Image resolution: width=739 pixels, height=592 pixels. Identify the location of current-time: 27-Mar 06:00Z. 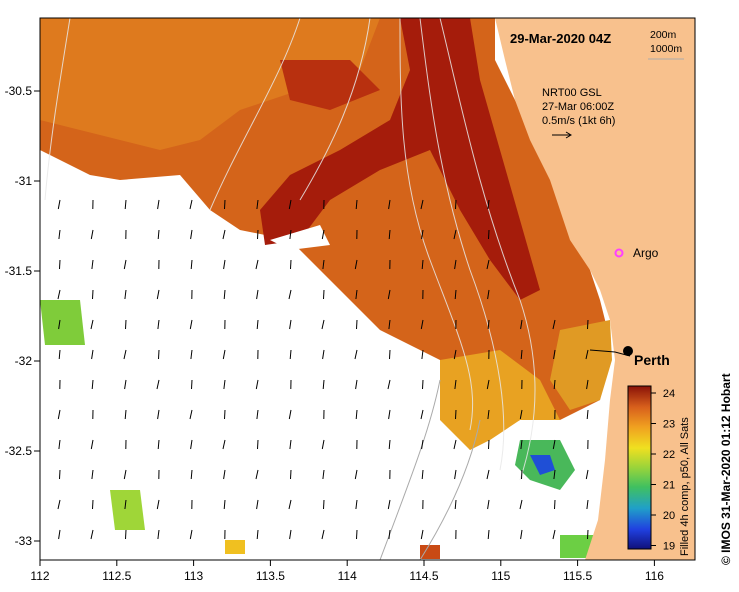
(578, 107).